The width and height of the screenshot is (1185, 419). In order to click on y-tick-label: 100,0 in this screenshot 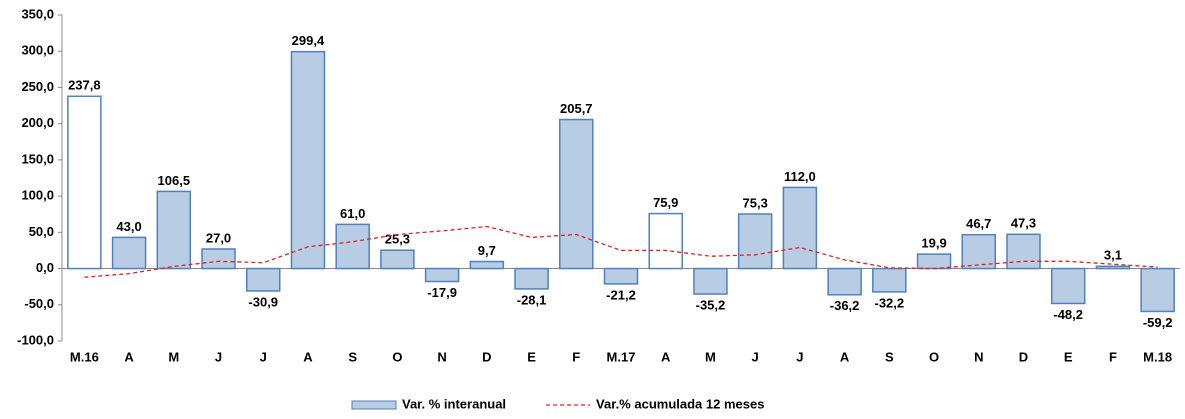, I will do `click(37, 195)`.